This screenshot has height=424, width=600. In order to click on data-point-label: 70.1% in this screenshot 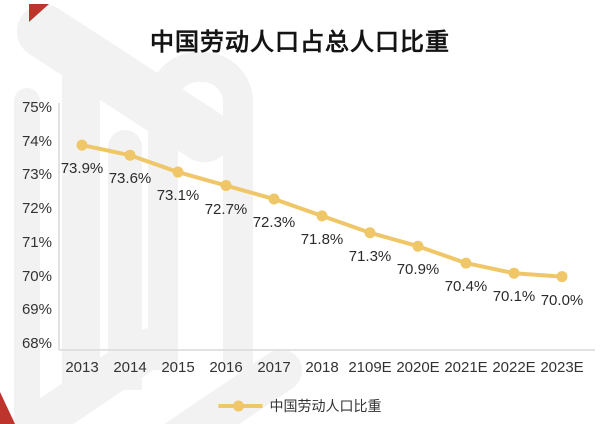, I will do `click(514, 297)`.